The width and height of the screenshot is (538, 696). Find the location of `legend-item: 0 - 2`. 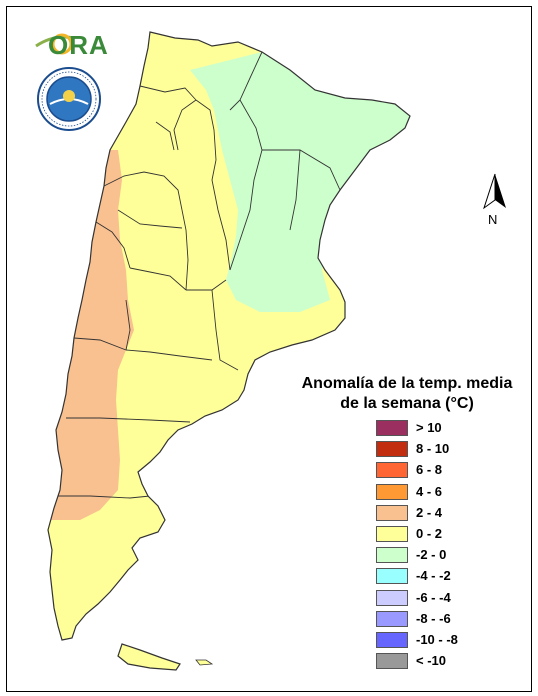

legend-item: 0 - 2 is located at coordinates (446, 534).